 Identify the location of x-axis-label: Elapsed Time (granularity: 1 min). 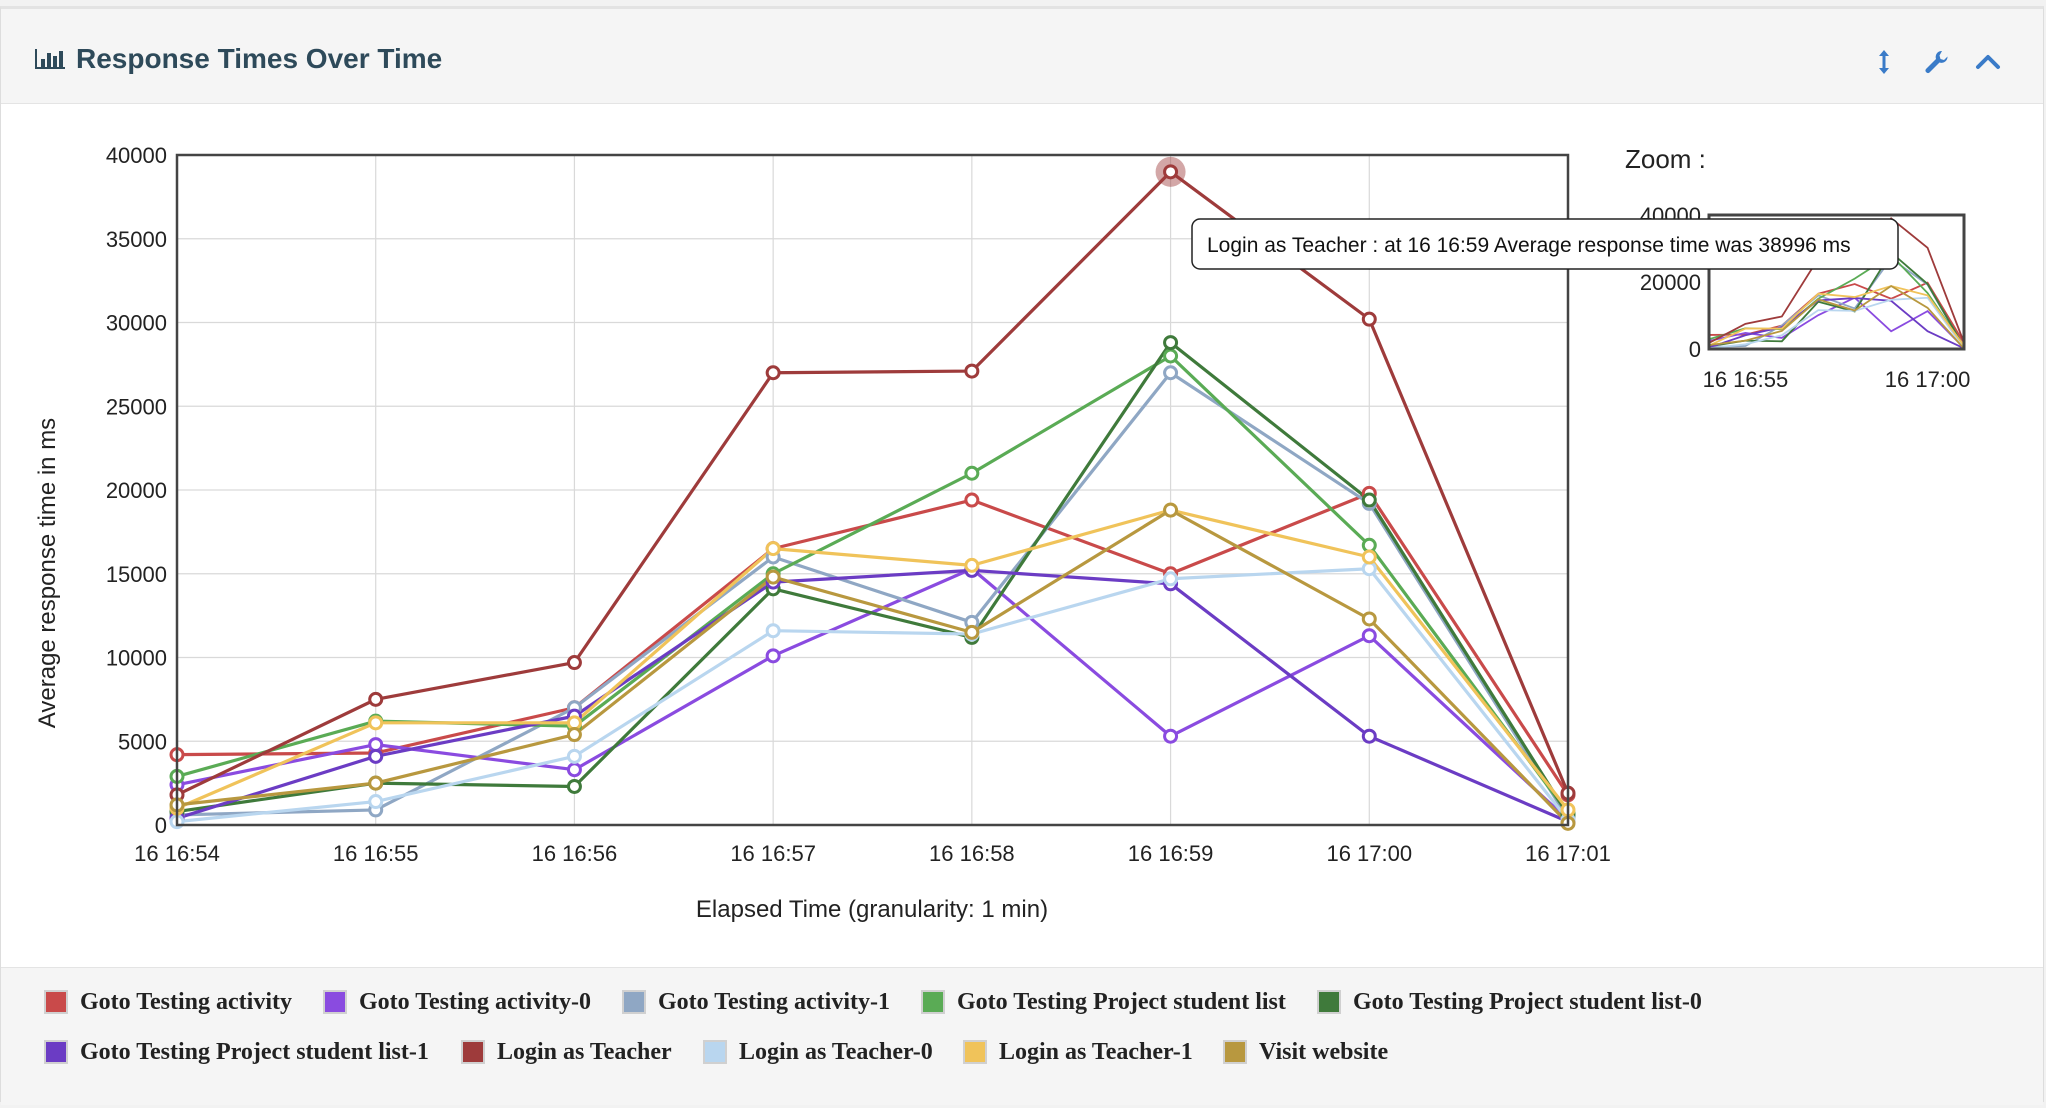
(872, 909).